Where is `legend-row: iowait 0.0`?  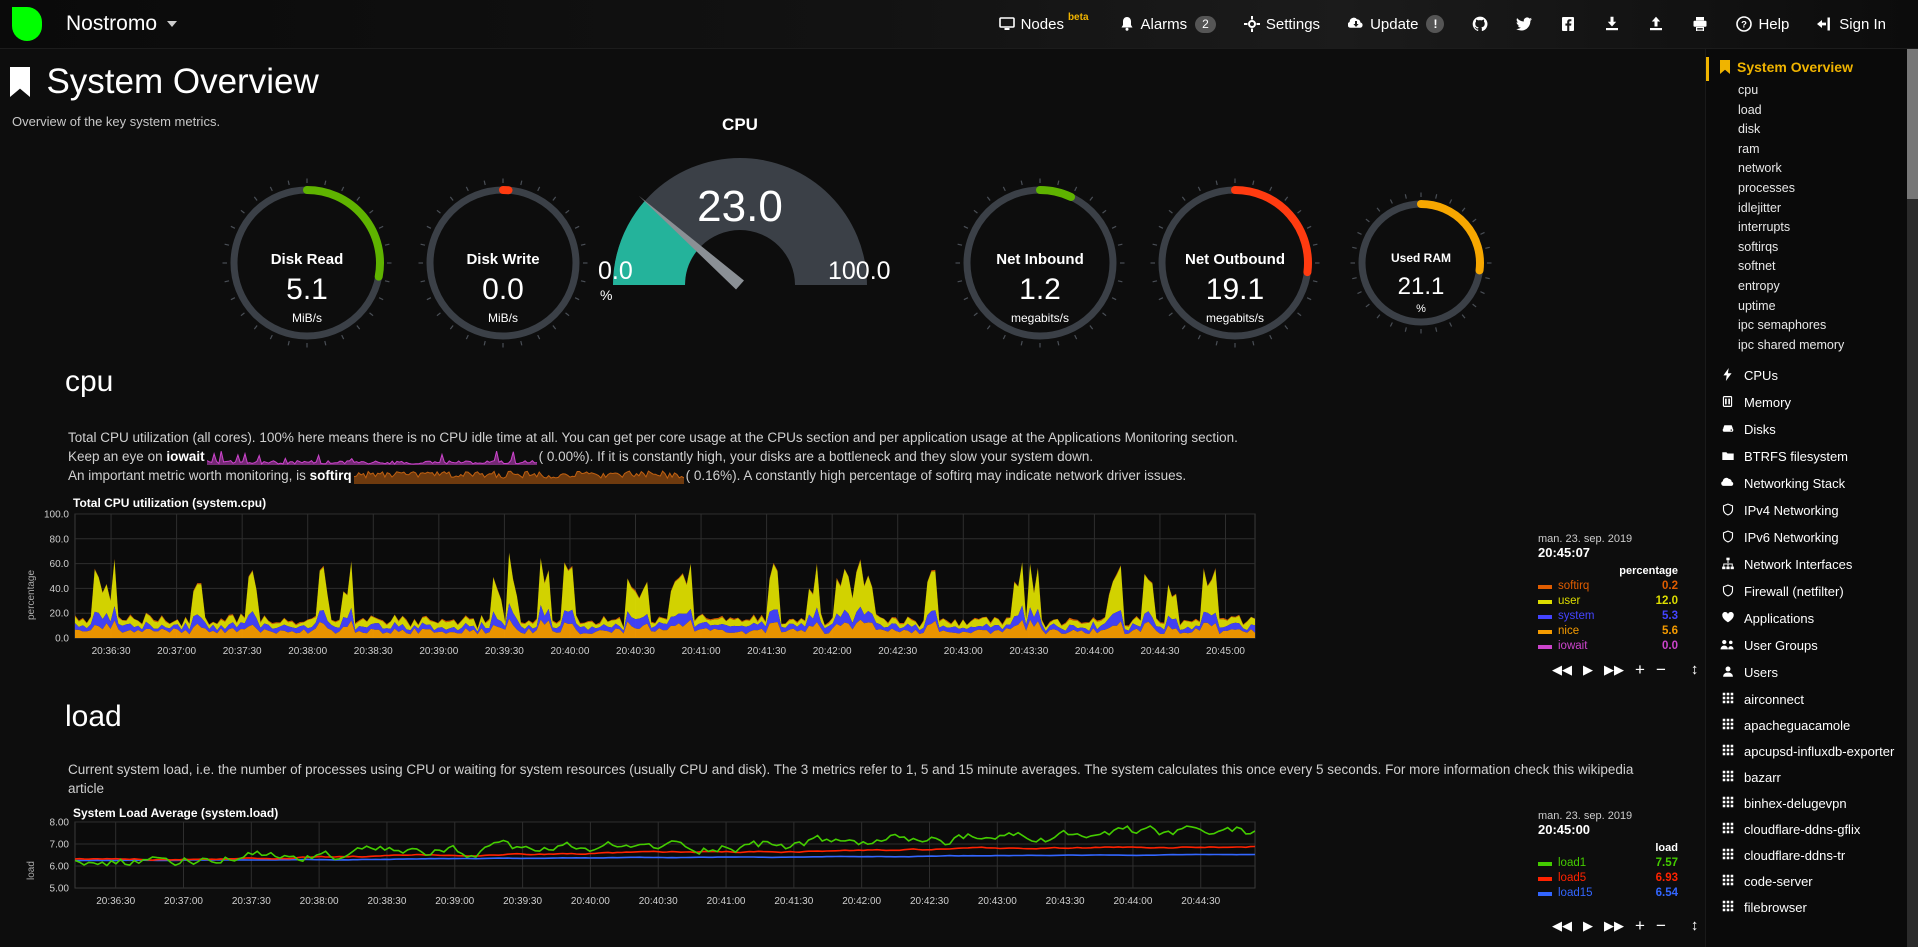
legend-row: iowait 0.0 is located at coordinates (1608, 646).